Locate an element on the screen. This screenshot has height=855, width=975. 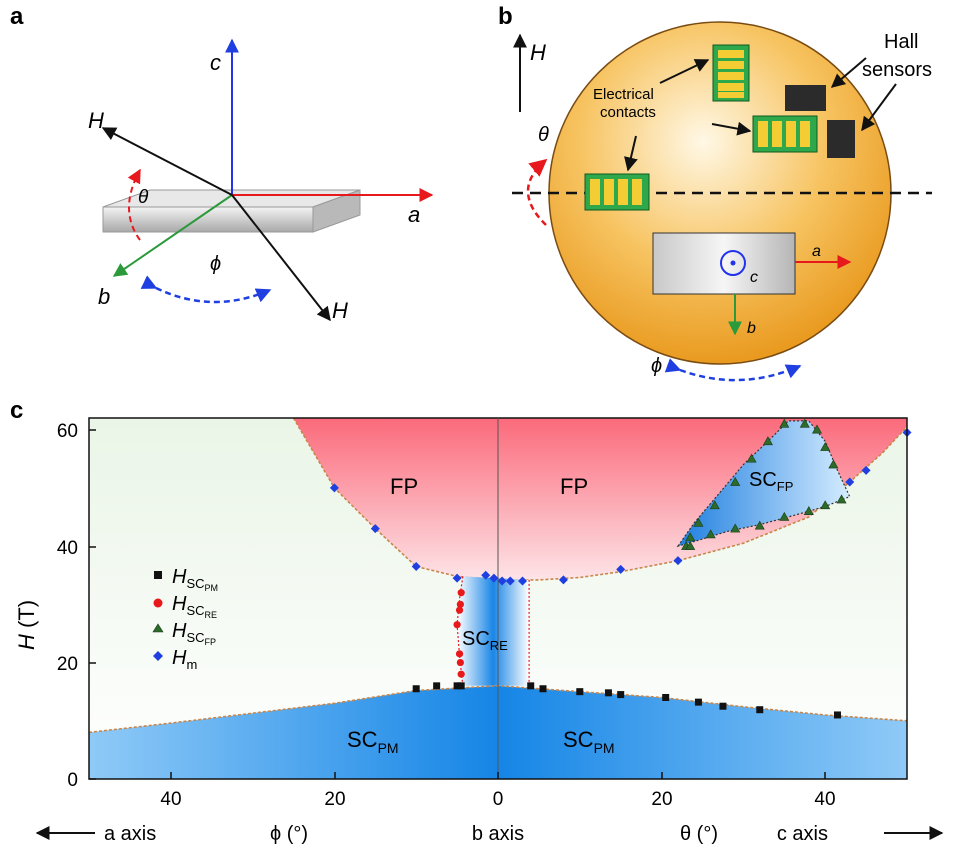
hall-label-line1: Hall is located at coordinates (901, 42).